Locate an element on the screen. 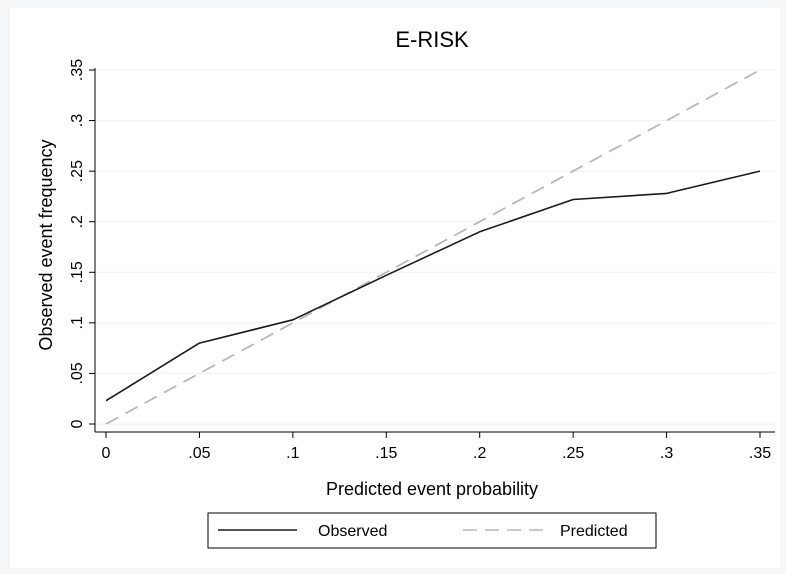  y-axis-label: Observed event frequency is located at coordinates (46, 244).